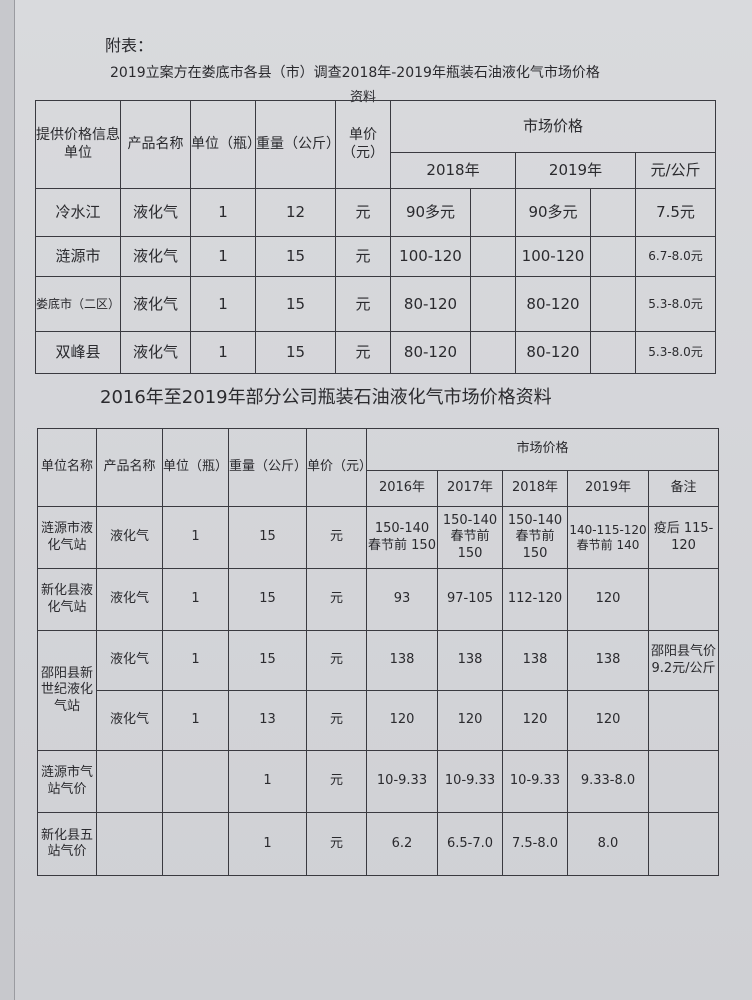 The width and height of the screenshot is (752, 1000). I want to click on cell-2019: 120, so click(608, 720).